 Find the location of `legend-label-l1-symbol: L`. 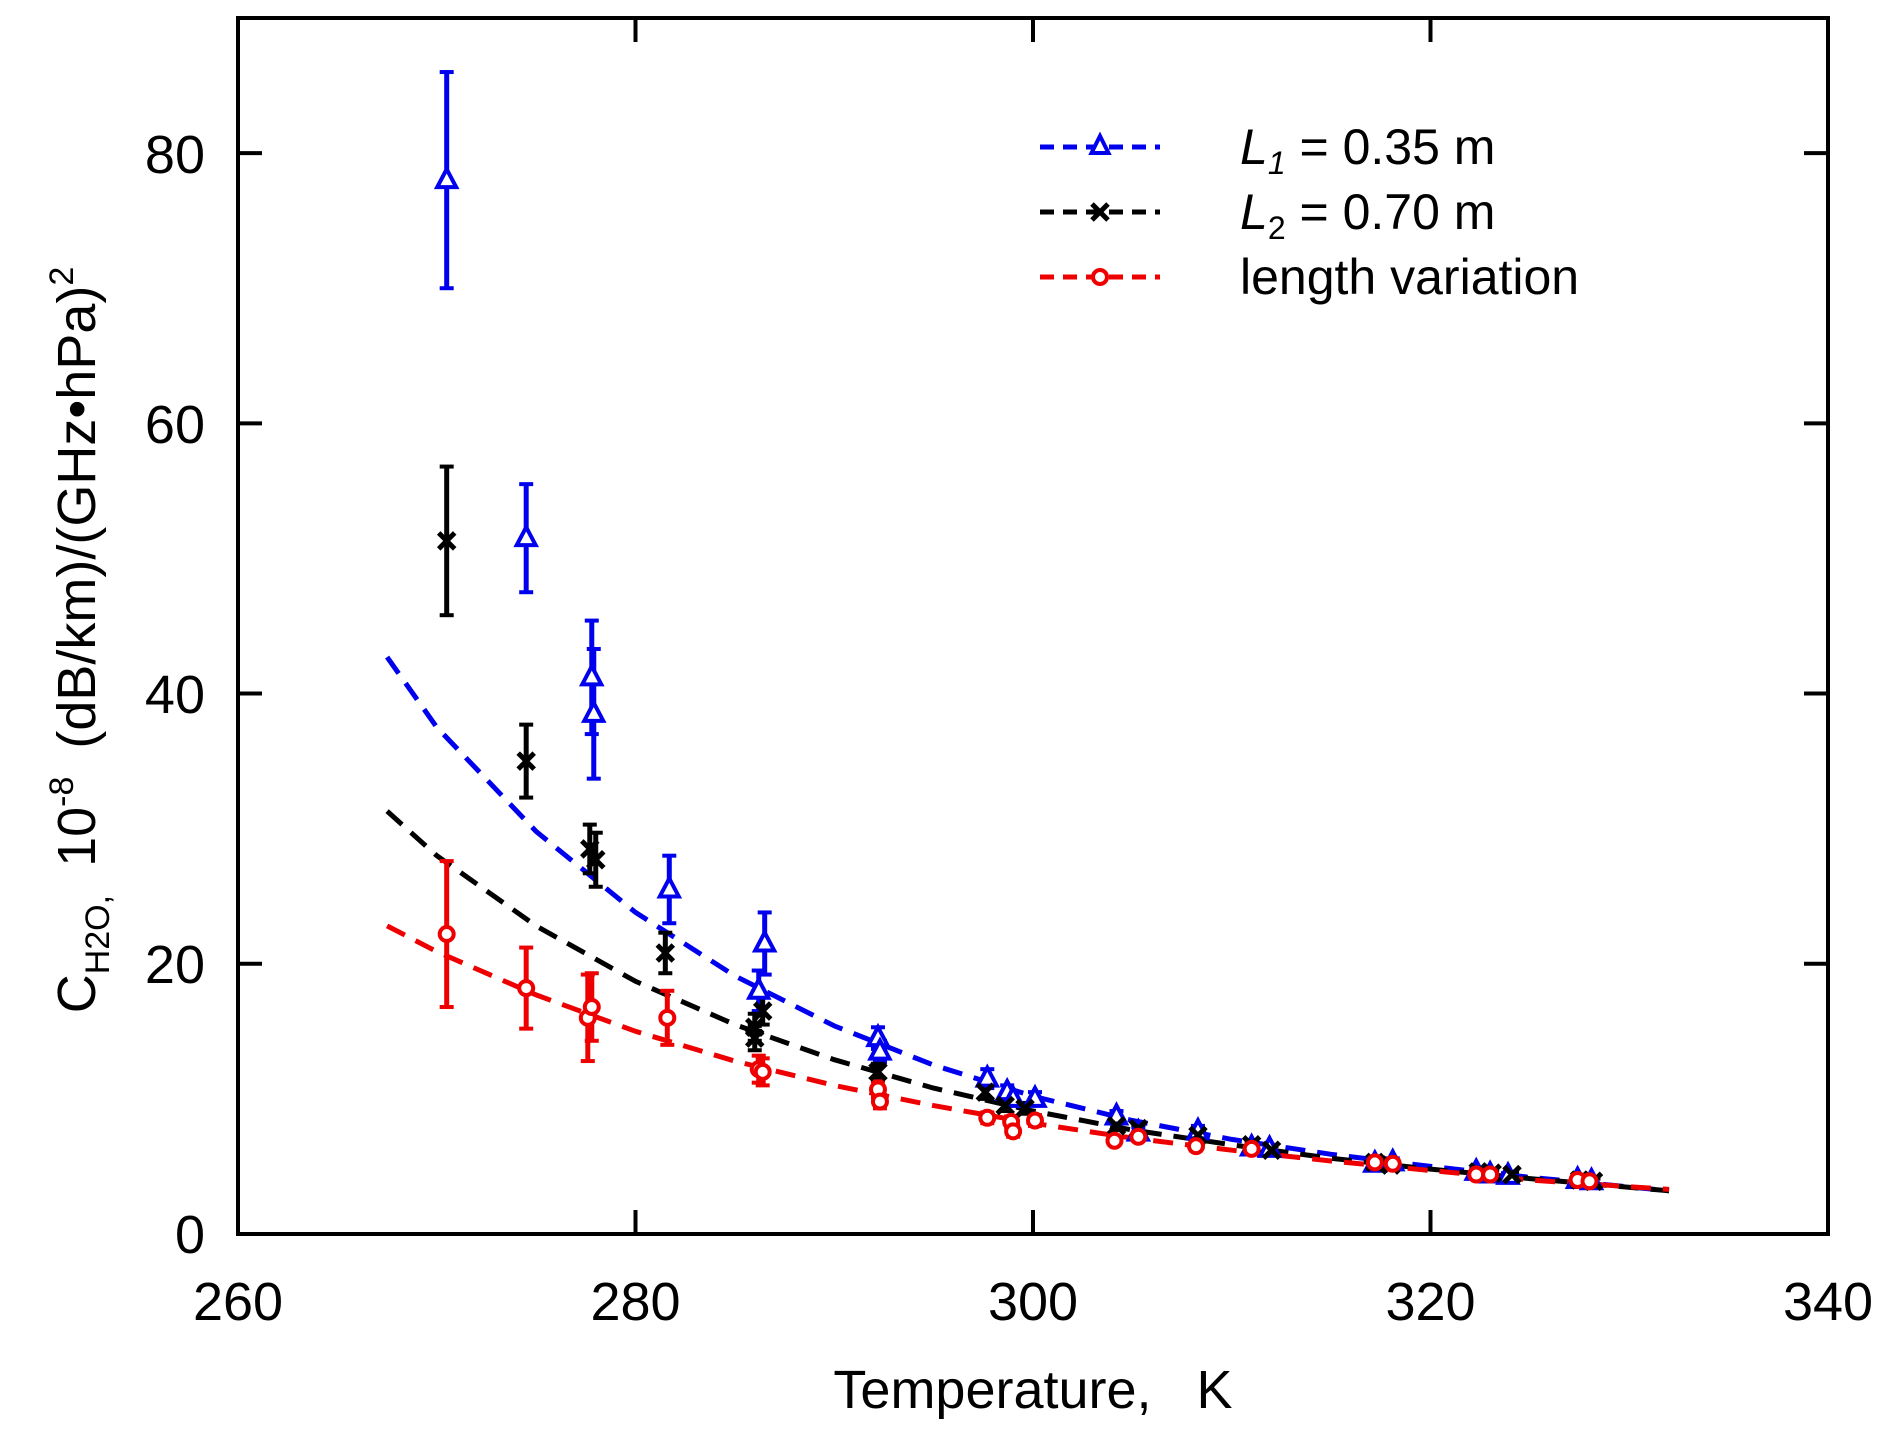

legend-label-l1-symbol: L is located at coordinates (1254, 147).